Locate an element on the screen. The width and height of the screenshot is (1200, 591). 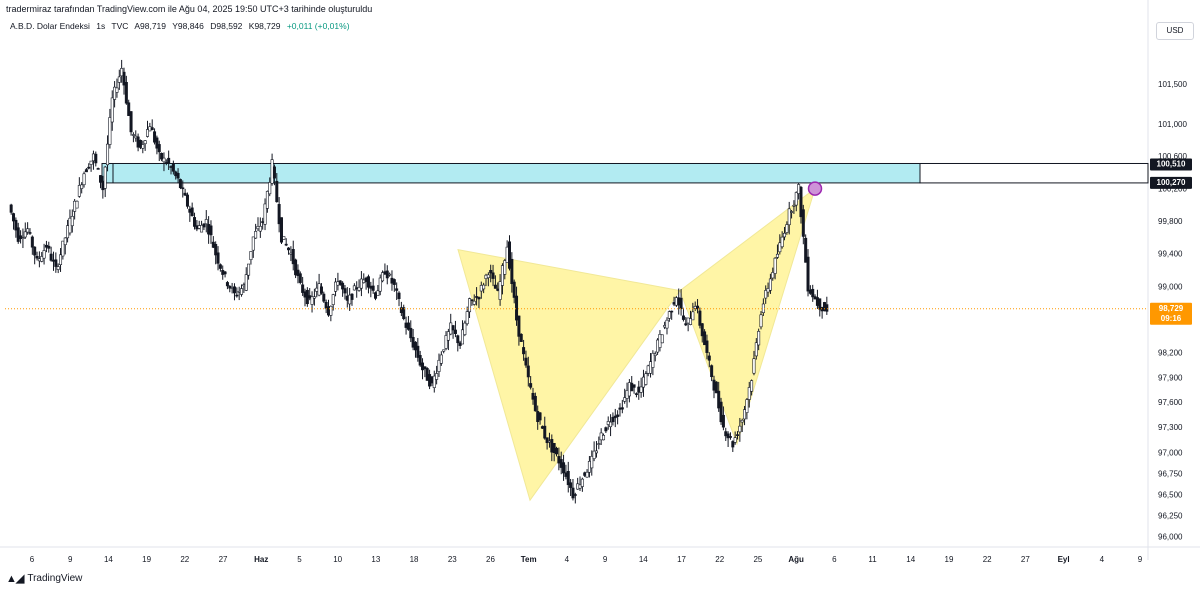
ohlc-open: A98,719 is located at coordinates (150, 26).